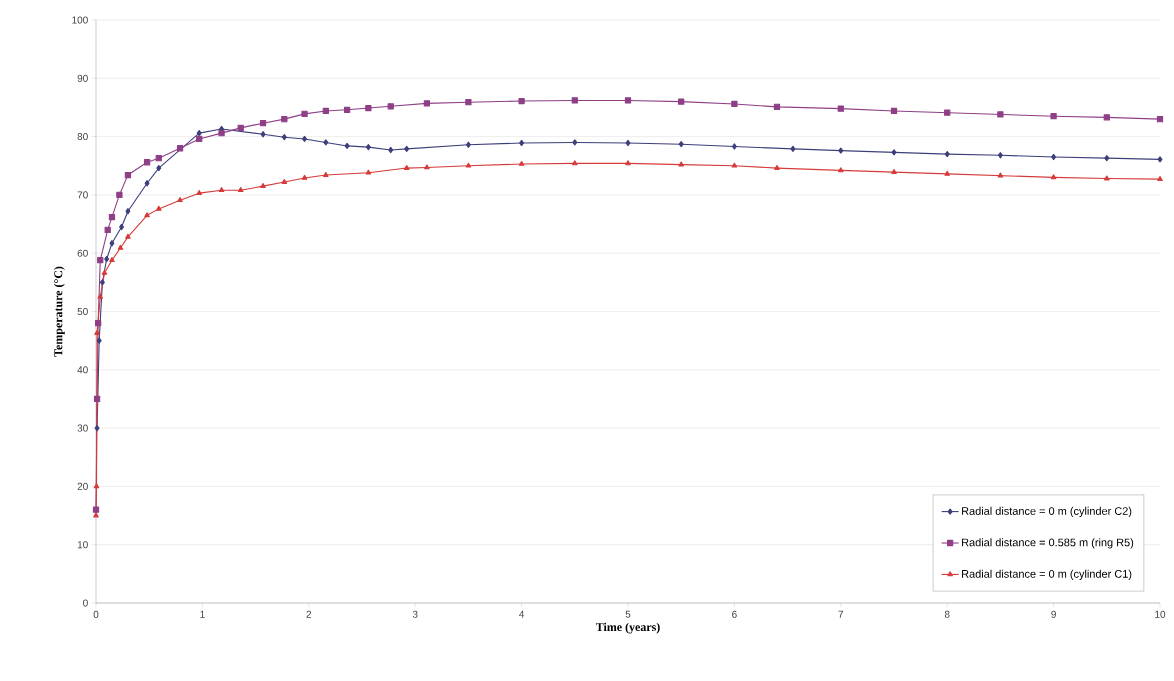 This screenshot has width=1174, height=681. Describe the element at coordinates (80, 20) in the screenshot. I see `y-tick-label: 100` at that location.